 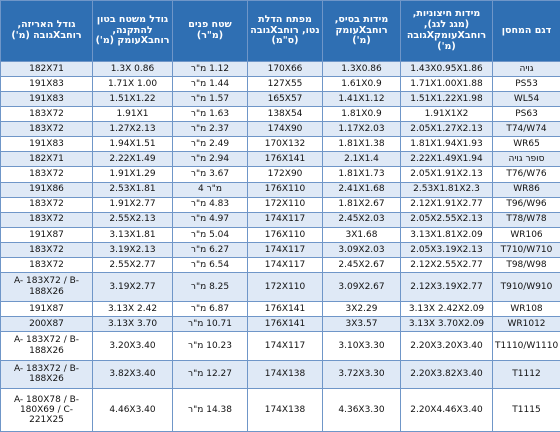 I want to click on table-cell: 1.91X1, so click(x=132, y=114).